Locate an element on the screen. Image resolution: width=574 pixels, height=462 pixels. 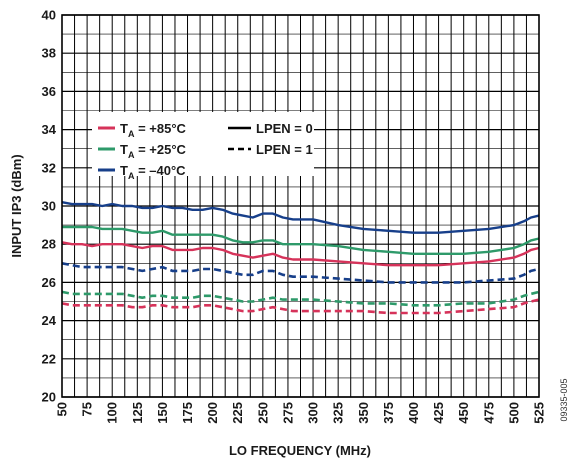
y-tick-label: 28 is located at coordinates (49, 244).